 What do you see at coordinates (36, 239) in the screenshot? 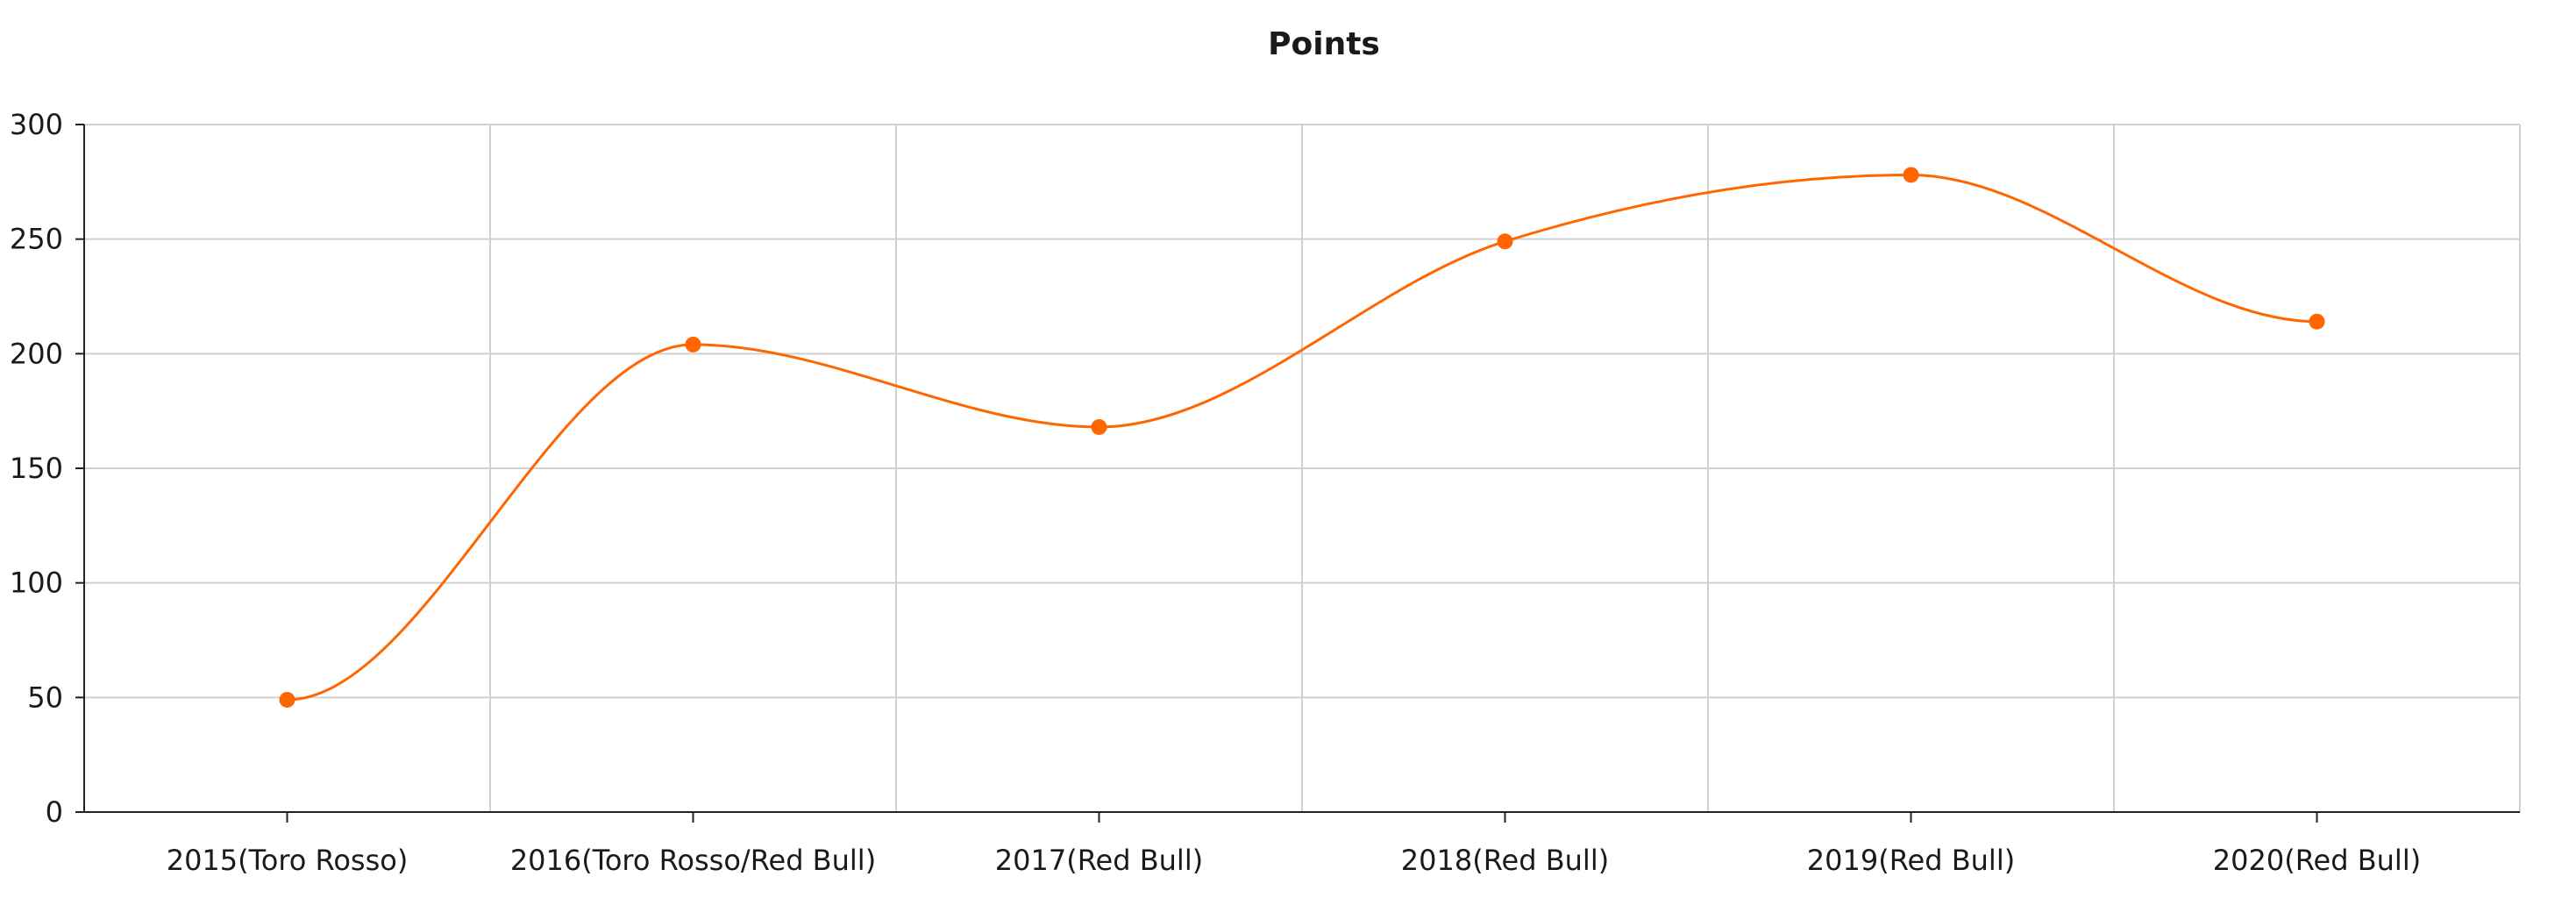
I see `y-tick-label: 250` at bounding box center [36, 239].